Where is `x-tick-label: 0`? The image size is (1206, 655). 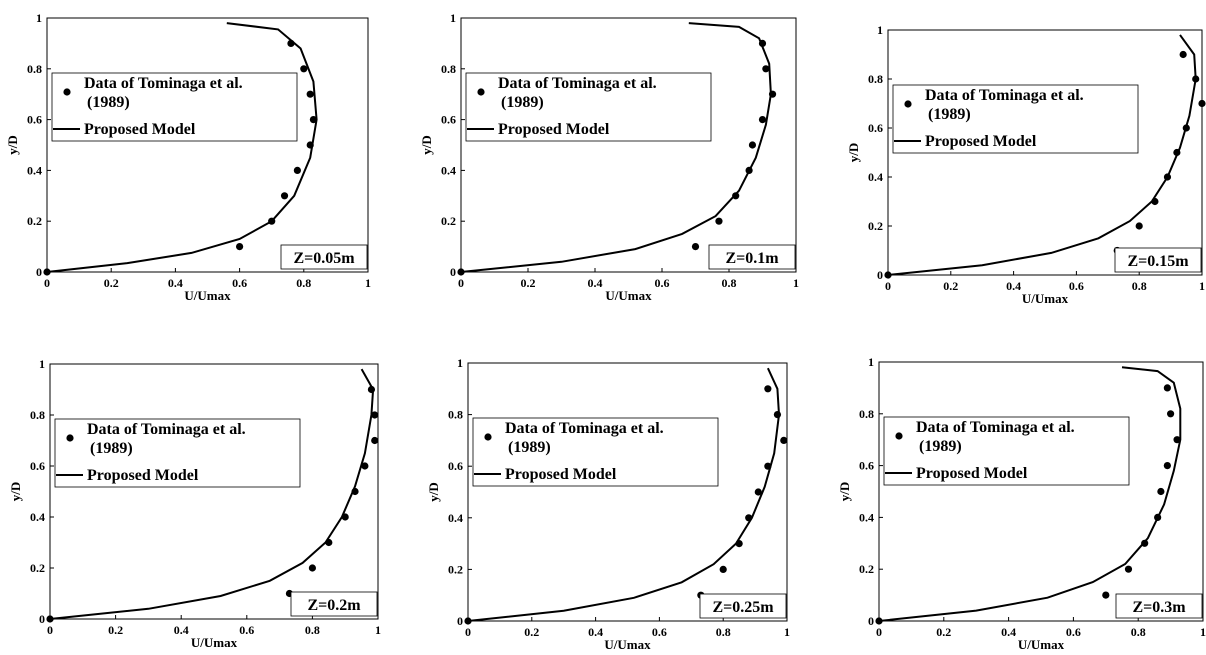 x-tick-label: 0 is located at coordinates (50, 630).